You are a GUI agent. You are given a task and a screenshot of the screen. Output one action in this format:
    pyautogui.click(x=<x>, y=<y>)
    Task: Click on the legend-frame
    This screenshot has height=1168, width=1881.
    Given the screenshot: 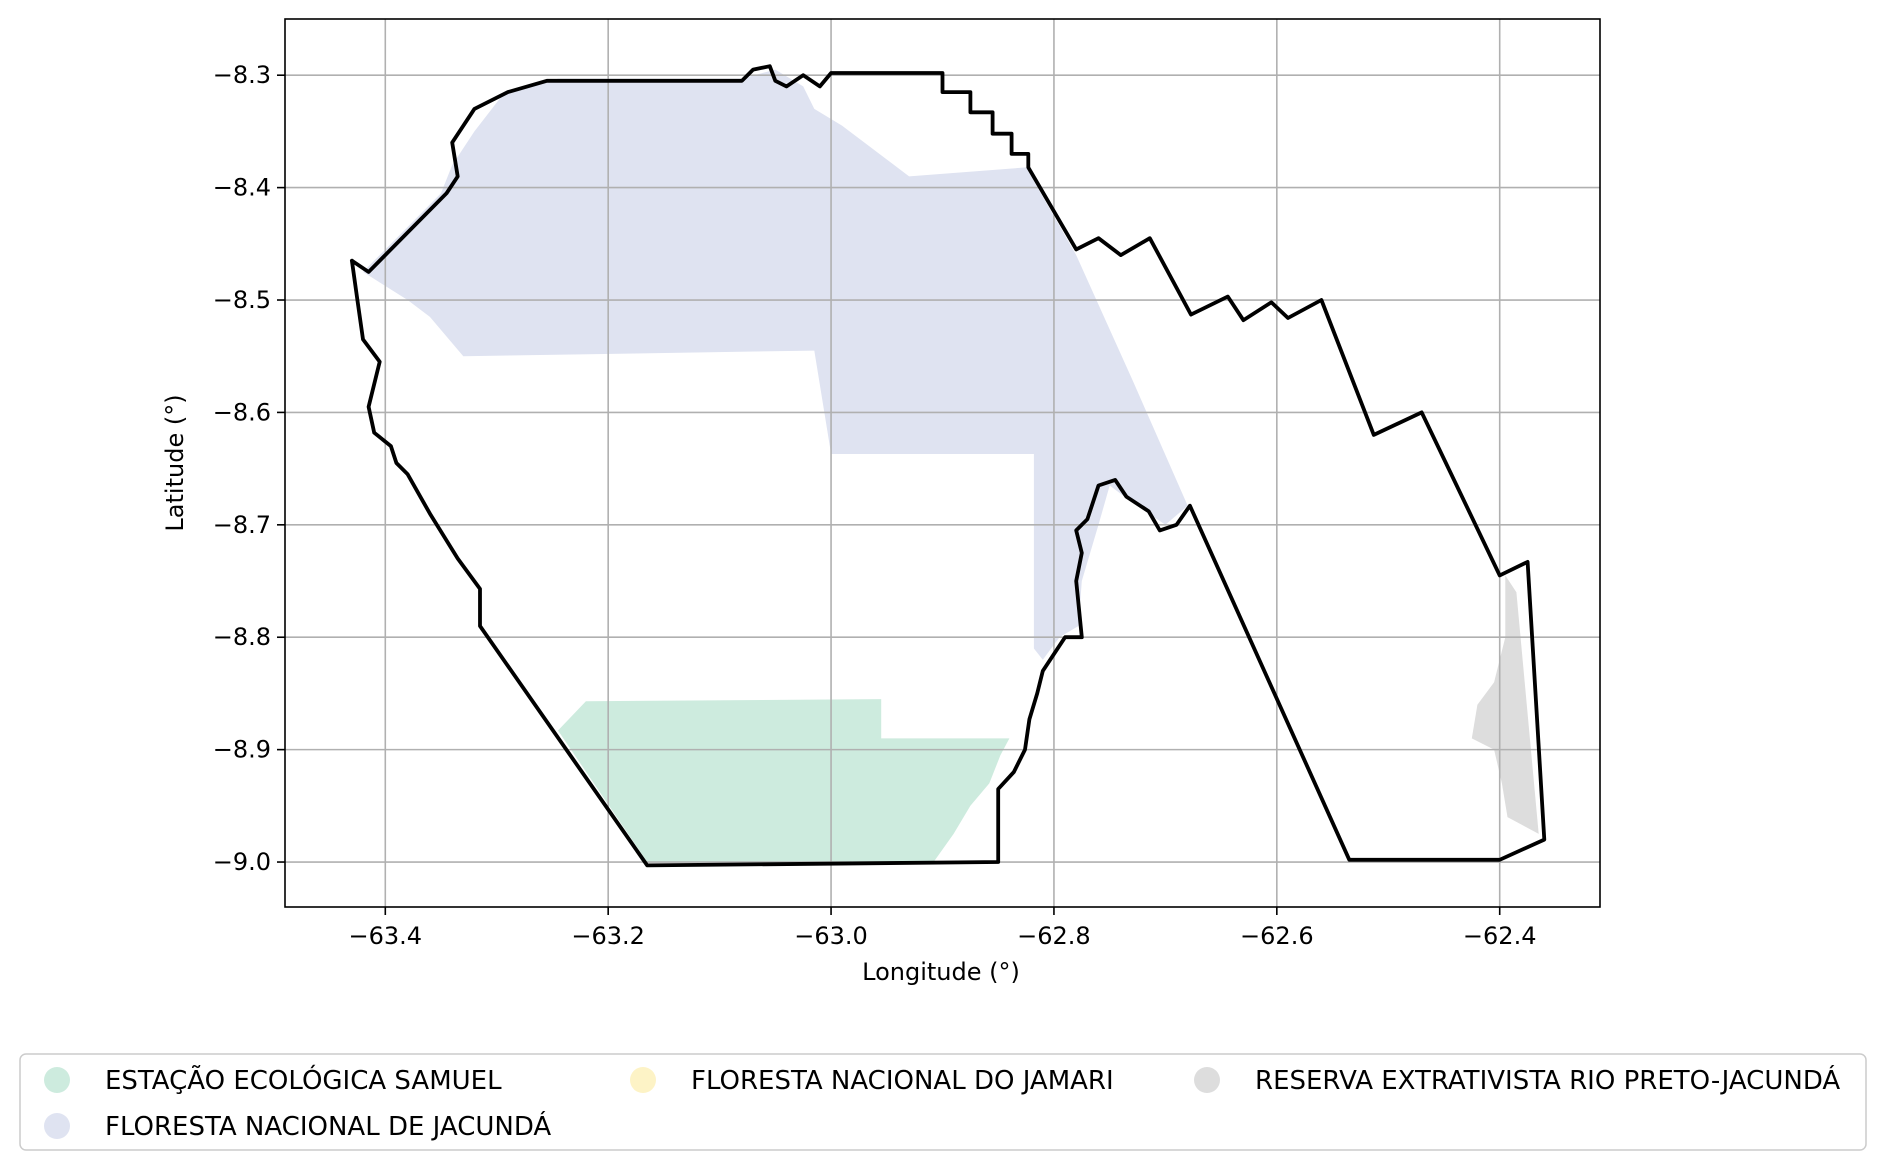 What is the action you would take?
    pyautogui.click(x=943, y=1102)
    